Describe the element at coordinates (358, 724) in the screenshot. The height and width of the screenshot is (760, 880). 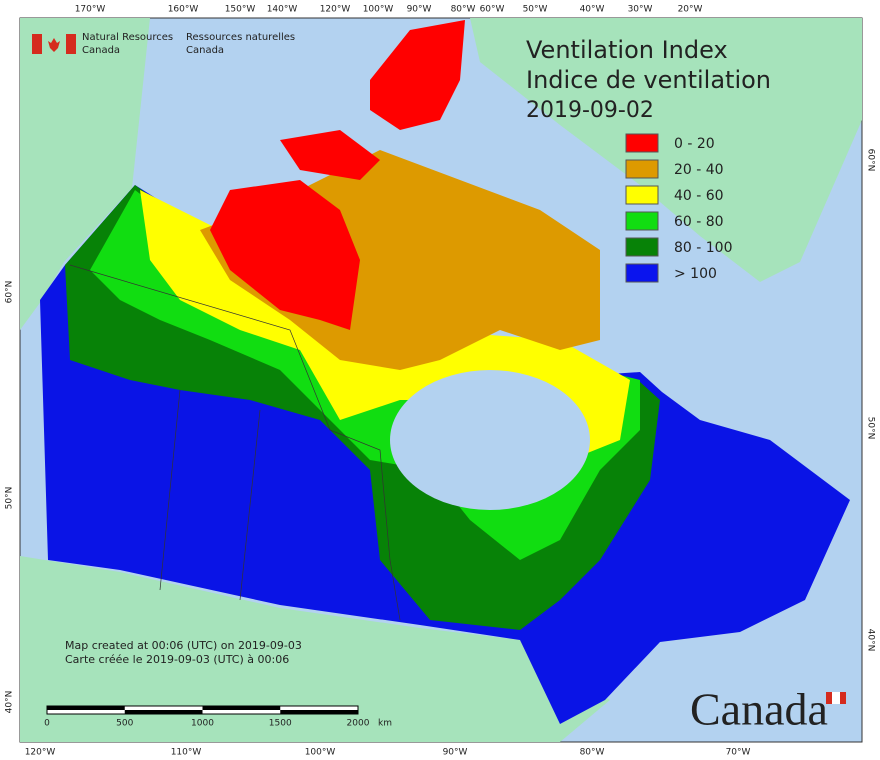
I see `scale-label: 2000` at that location.